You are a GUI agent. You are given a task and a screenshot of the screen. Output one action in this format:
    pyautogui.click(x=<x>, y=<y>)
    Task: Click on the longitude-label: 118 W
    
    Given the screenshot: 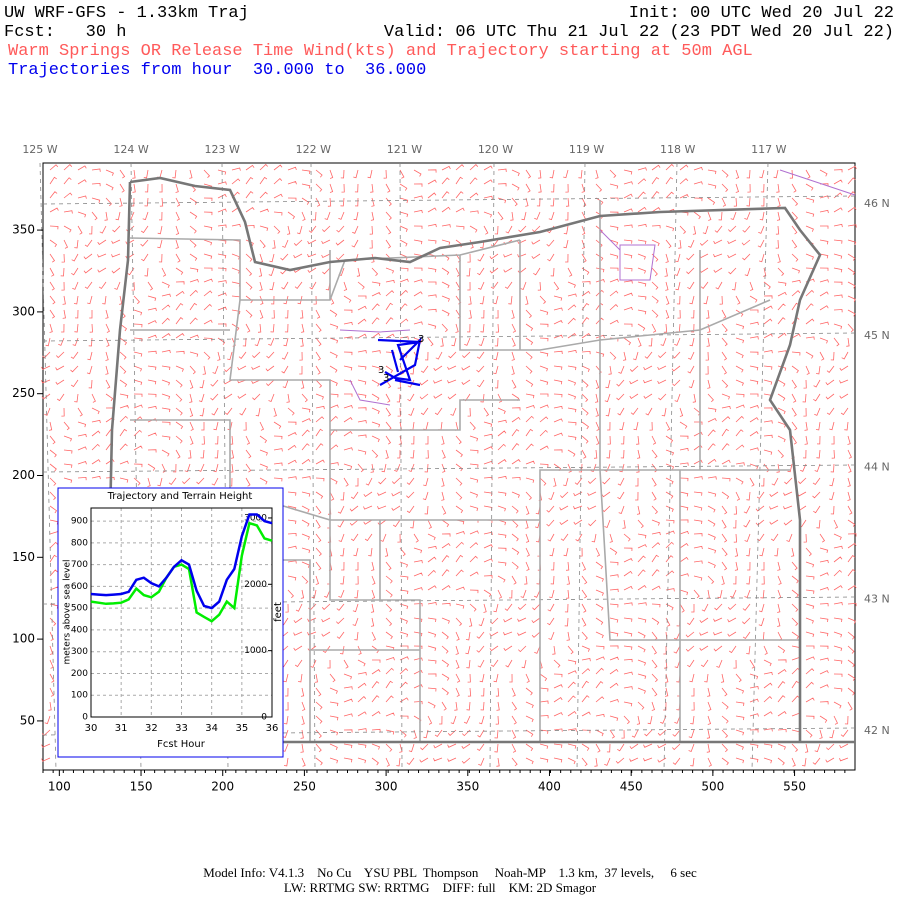 What is the action you would take?
    pyautogui.click(x=677, y=149)
    